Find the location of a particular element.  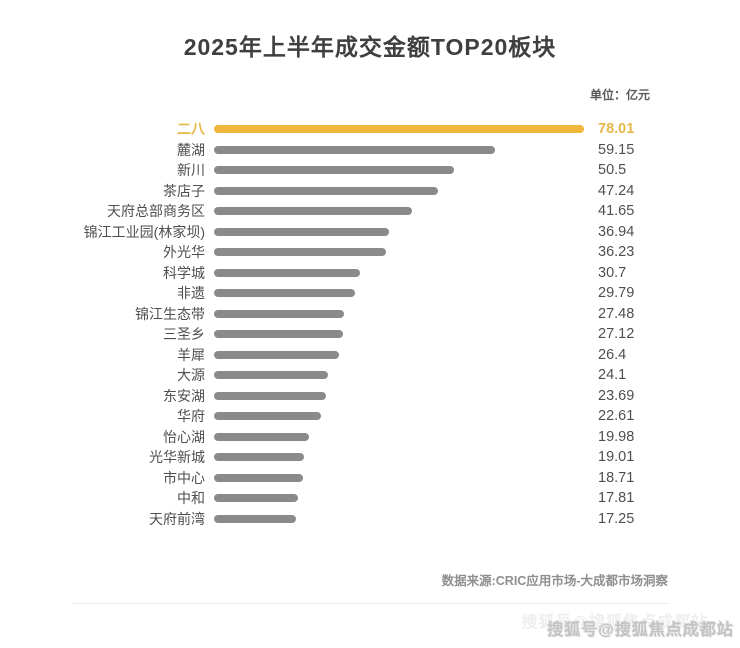

bar-row: 新川 50.5 is located at coordinates (370, 170).